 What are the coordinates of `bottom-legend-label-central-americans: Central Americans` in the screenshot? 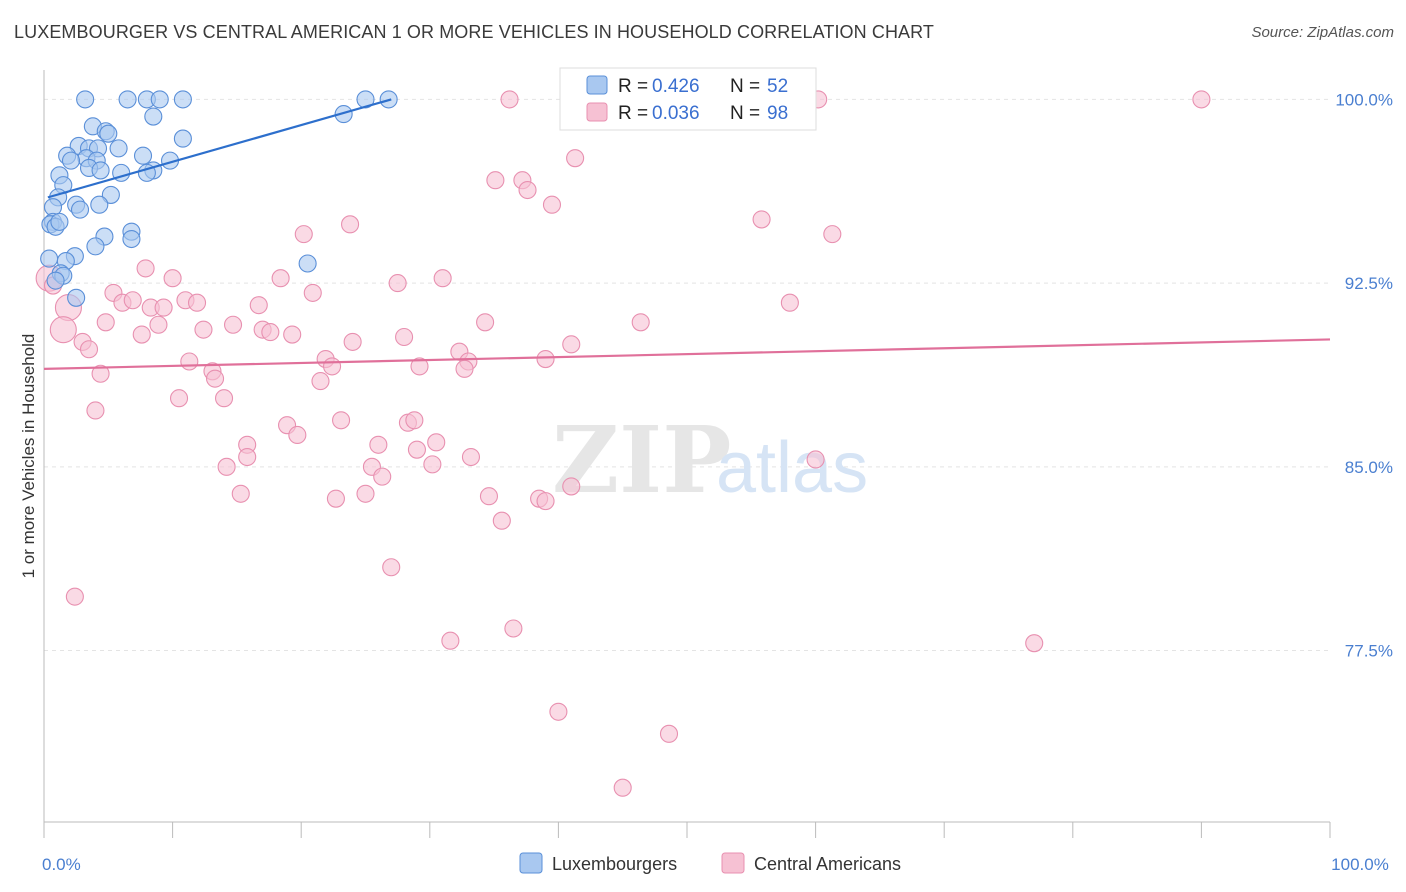 It's located at (827, 864).